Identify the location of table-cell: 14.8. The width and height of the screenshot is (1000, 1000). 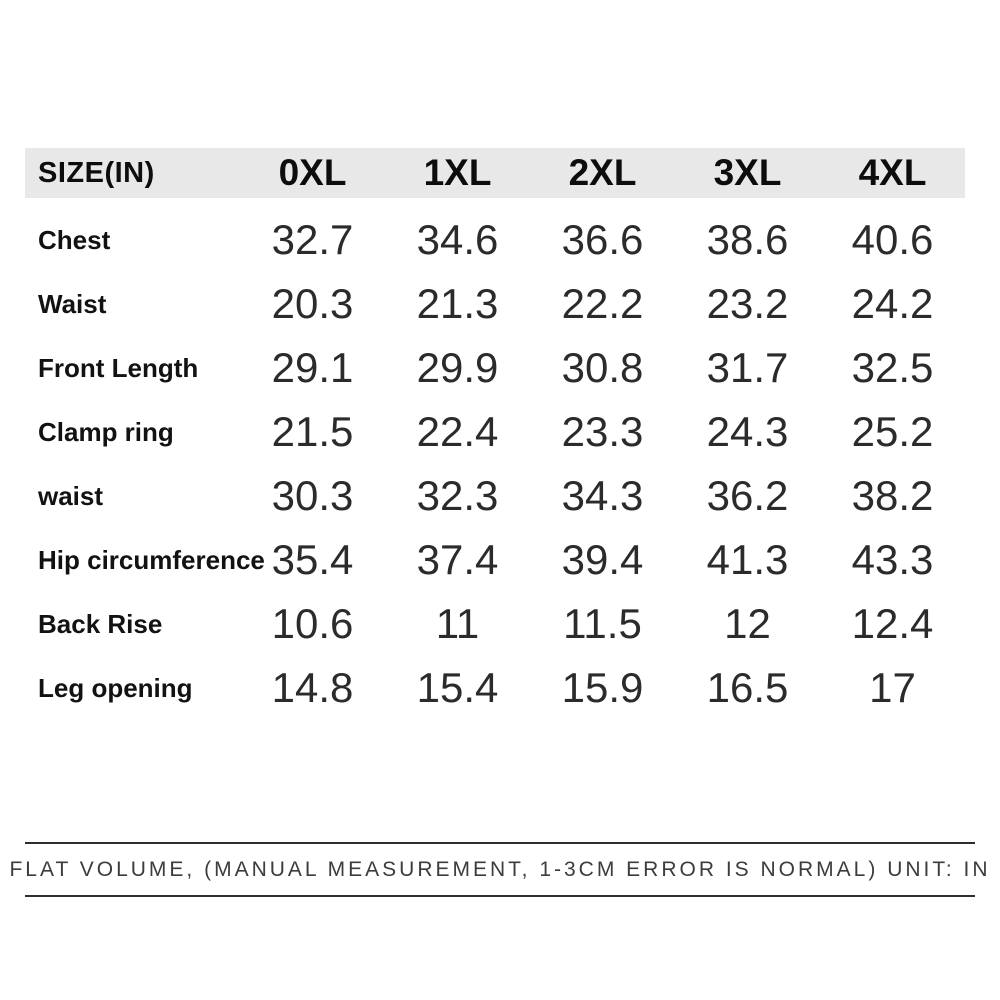
(312, 687).